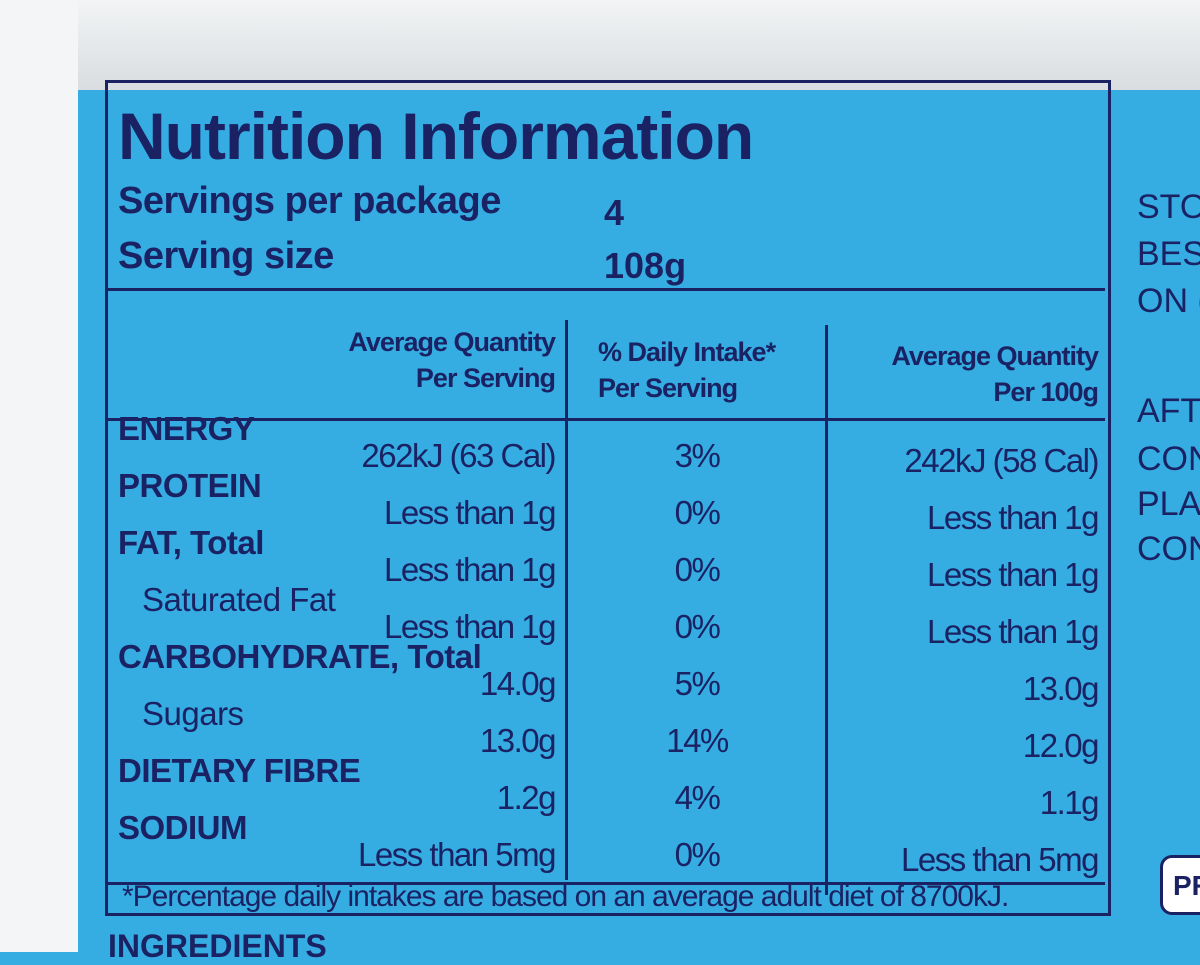 The width and height of the screenshot is (1200, 965). What do you see at coordinates (518, 683) in the screenshot?
I see `nutrient-value: 14.0g` at bounding box center [518, 683].